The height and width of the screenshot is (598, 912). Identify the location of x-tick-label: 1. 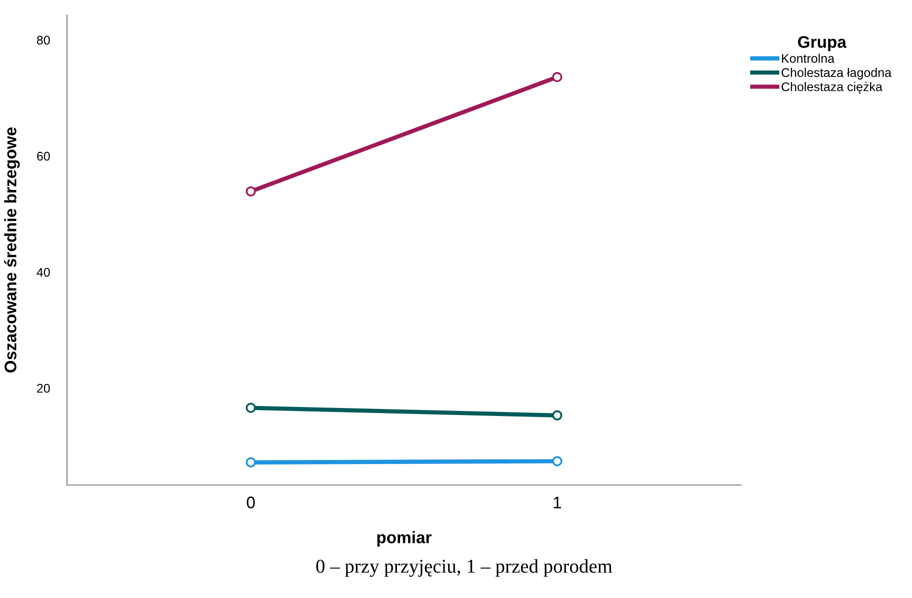
(558, 502).